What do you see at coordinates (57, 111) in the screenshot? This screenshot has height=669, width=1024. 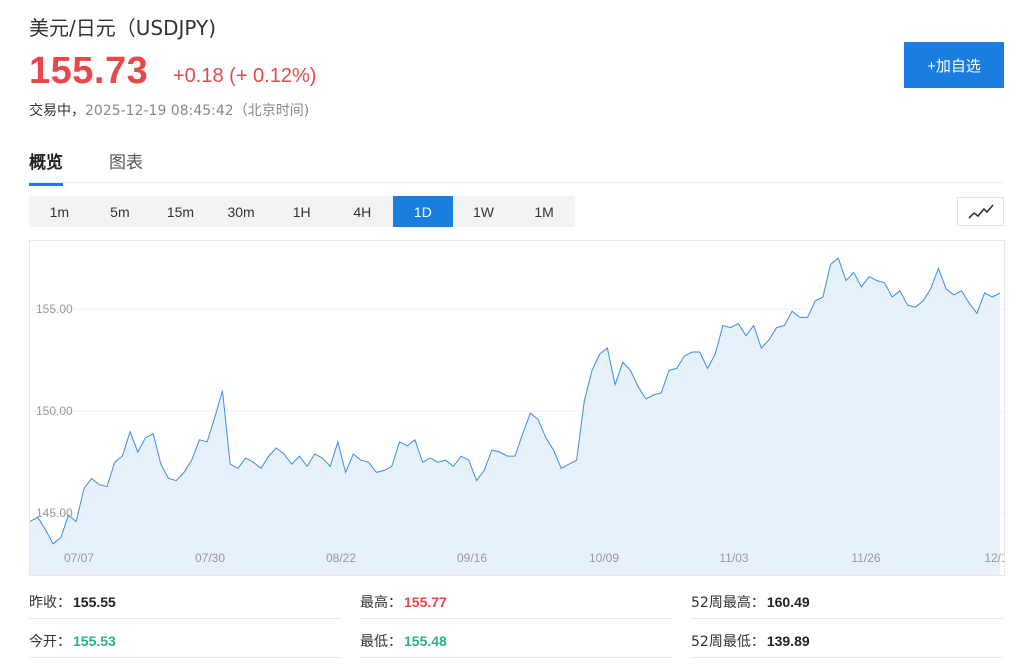 I see `status-label: 交易中，` at bounding box center [57, 111].